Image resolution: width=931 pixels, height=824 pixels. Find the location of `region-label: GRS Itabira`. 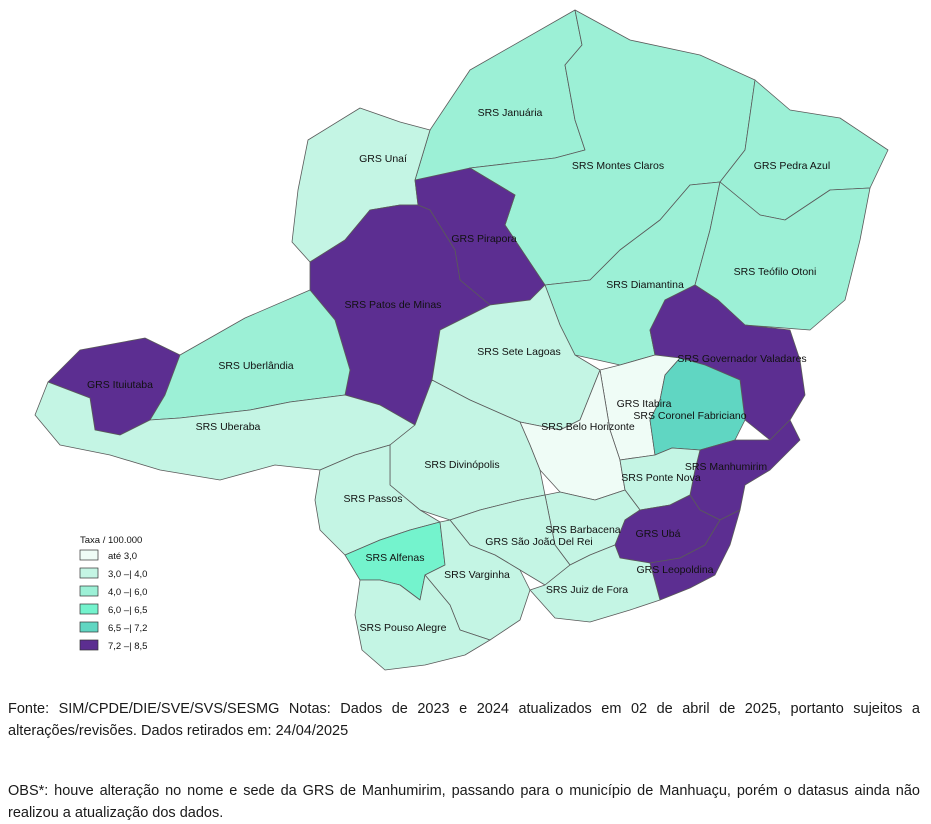

region-label: GRS Itabira is located at coordinates (644, 404).